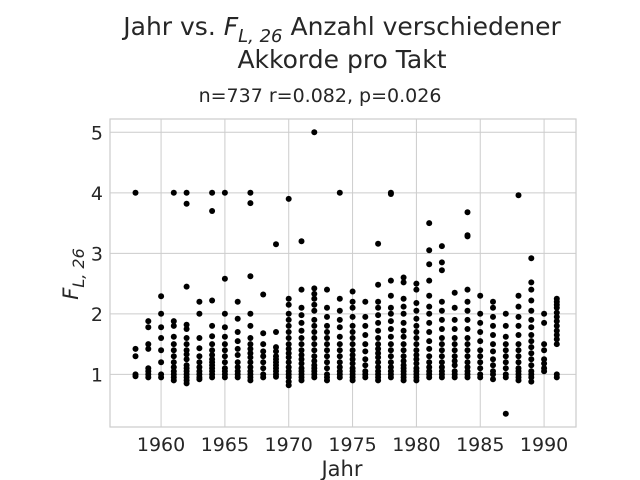 The height and width of the screenshot is (480, 640). What do you see at coordinates (97, 315) in the screenshot?
I see `y-tick-label: 2` at bounding box center [97, 315].